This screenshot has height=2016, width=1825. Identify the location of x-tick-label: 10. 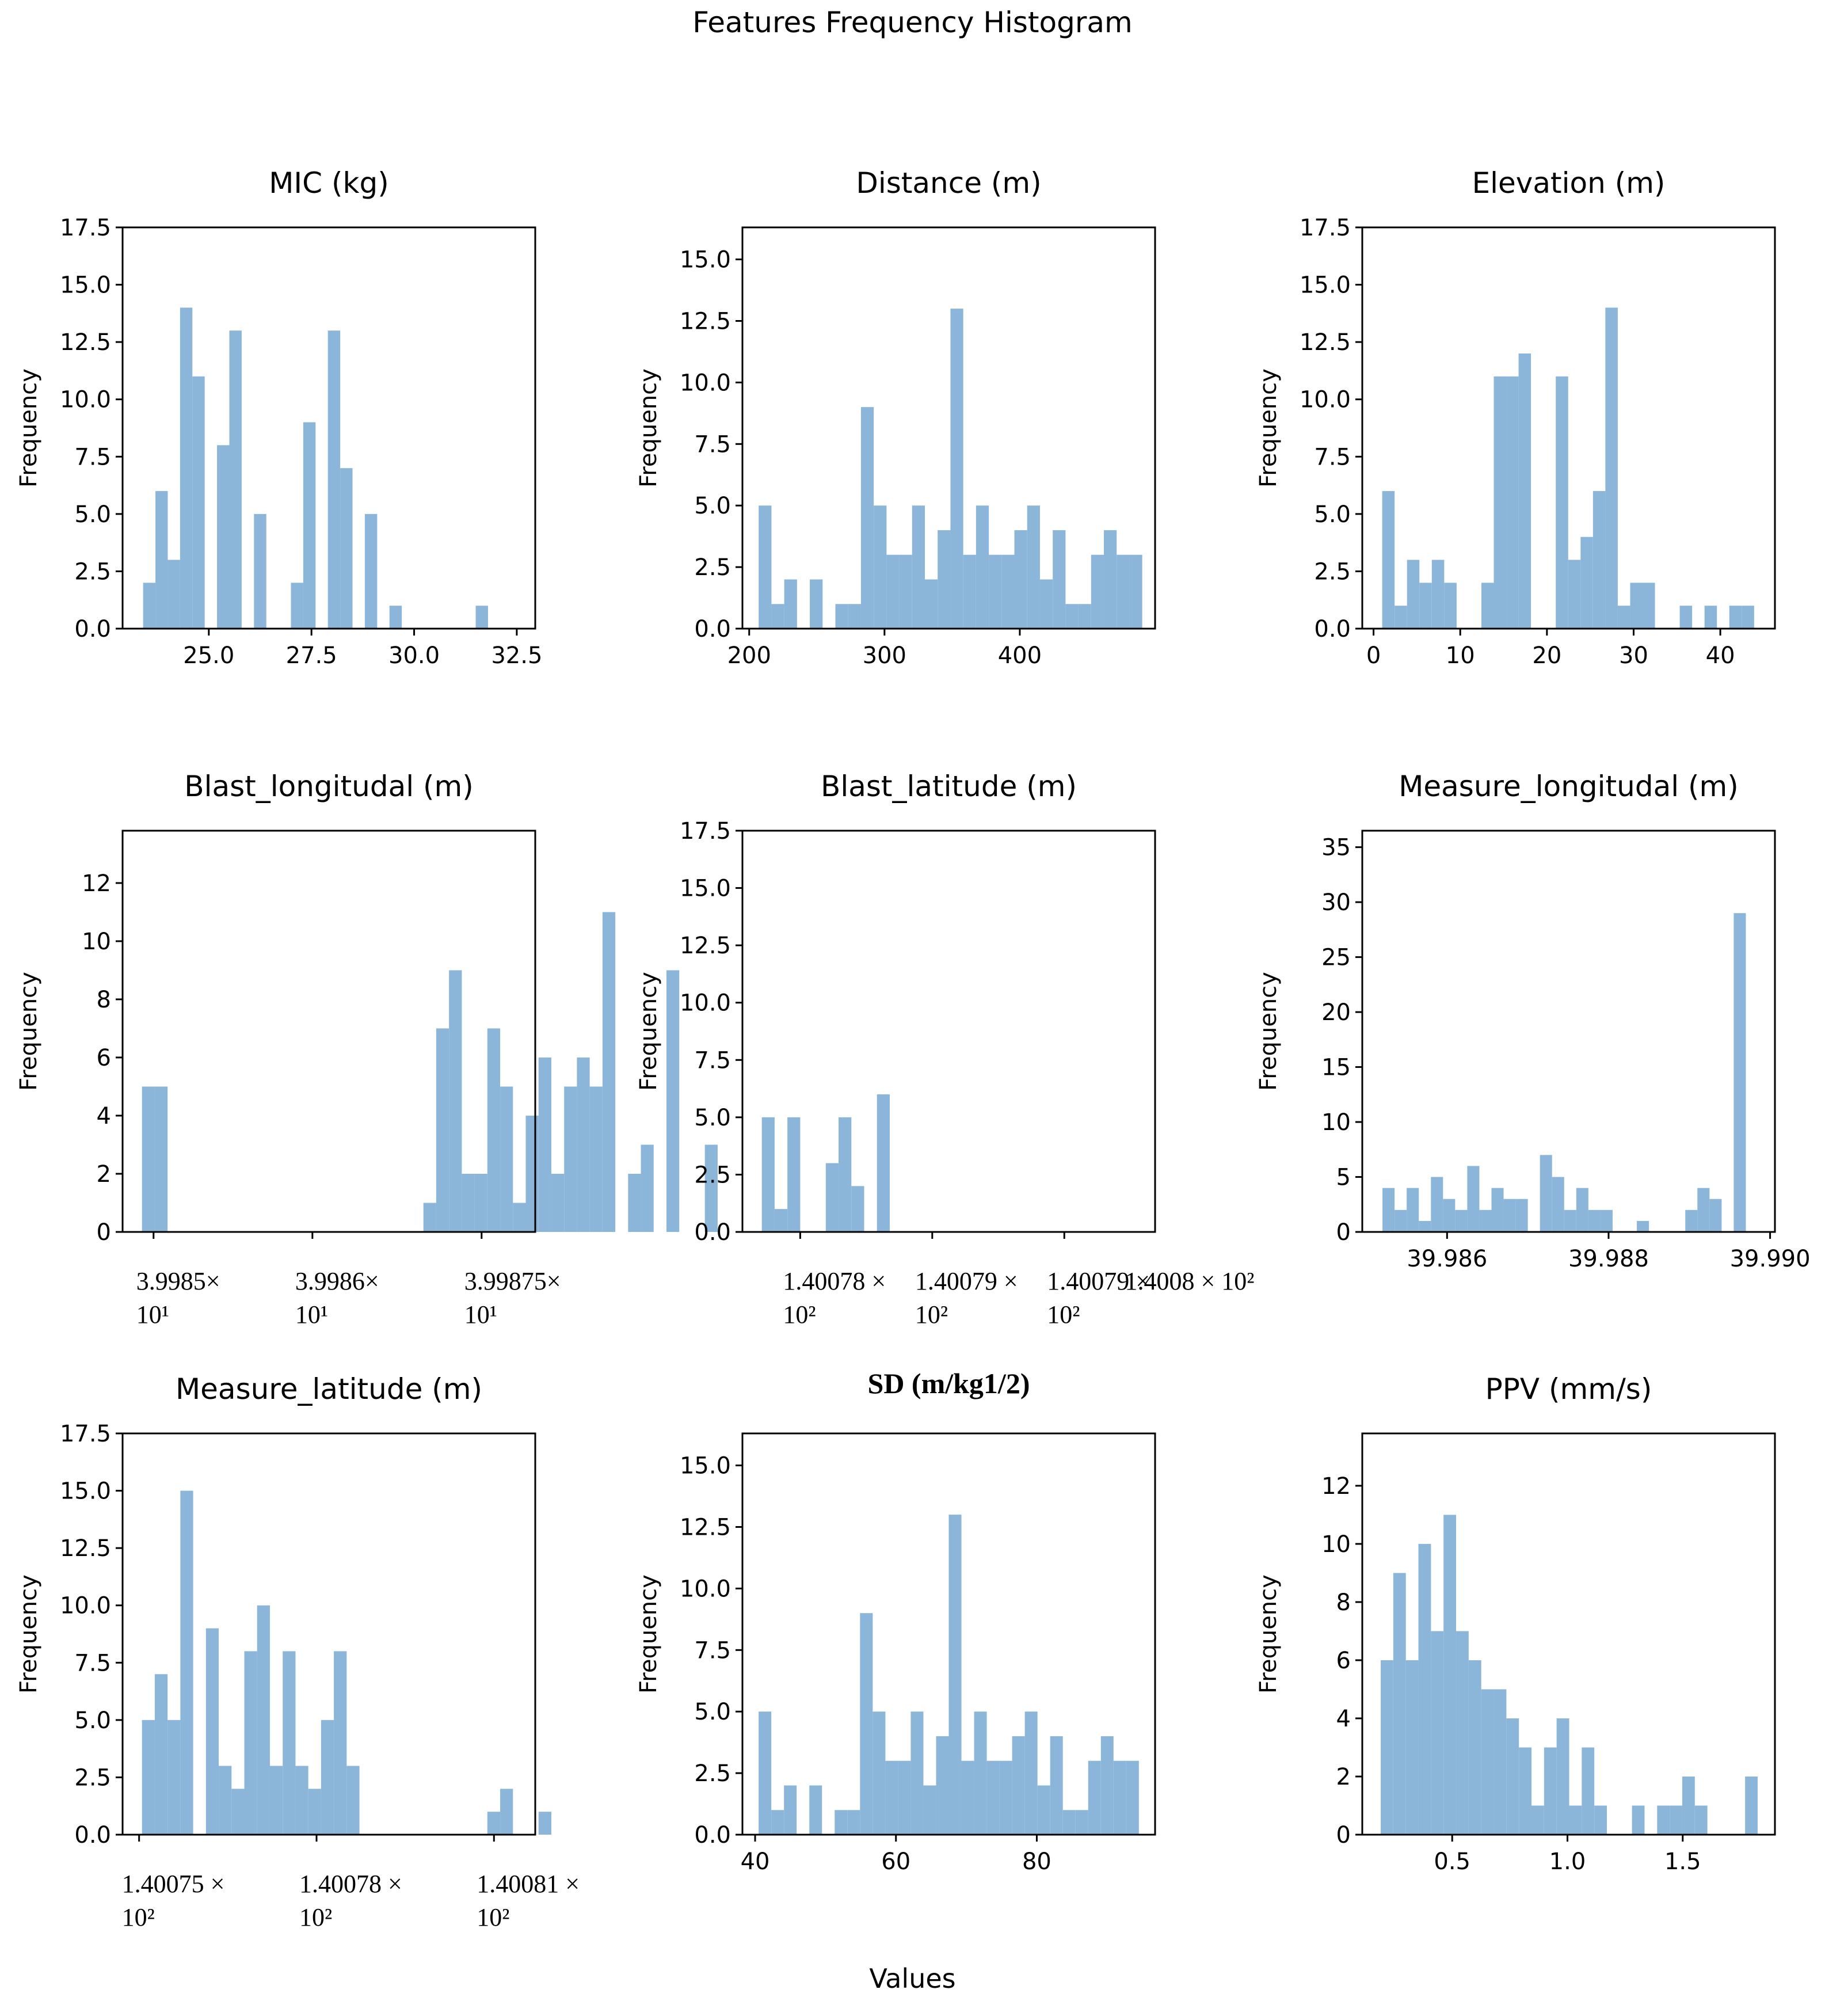
(1460, 656).